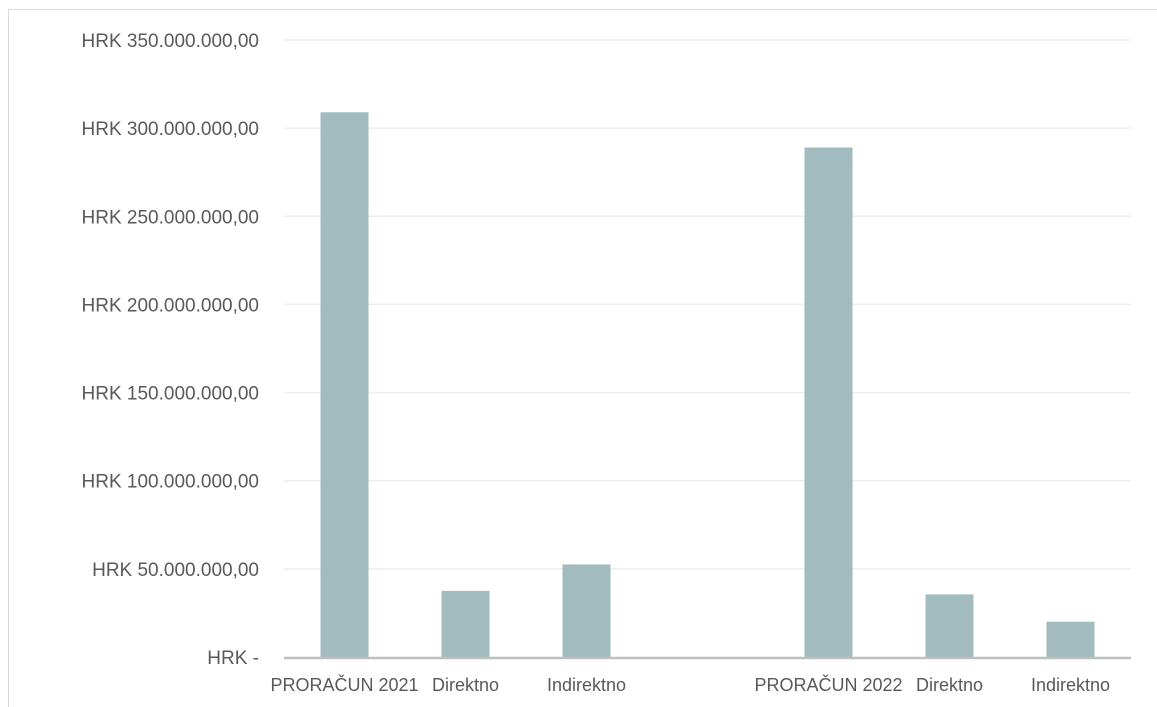 This screenshot has width=1157, height=707. I want to click on y-tick-label: HRK 300.000.000,00, so click(170, 129).